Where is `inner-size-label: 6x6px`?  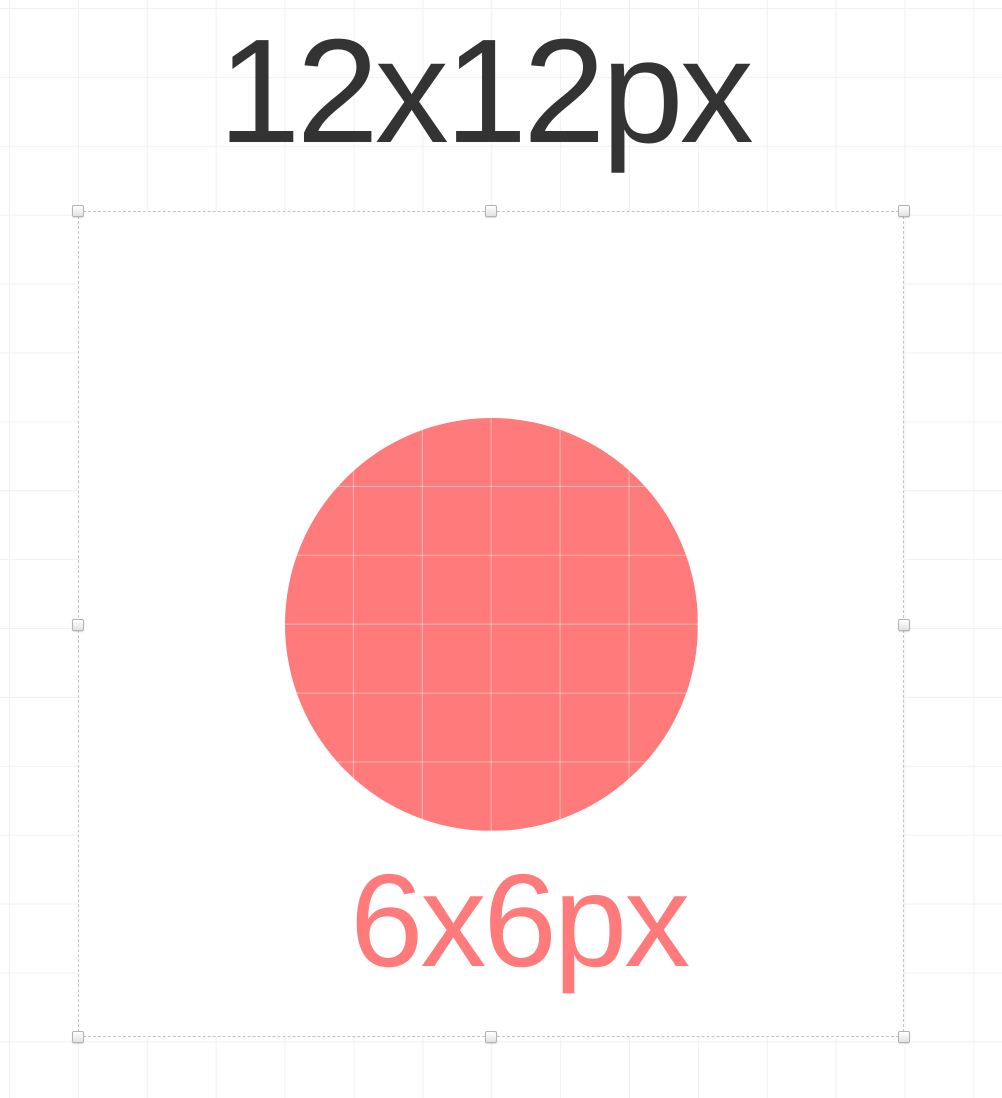
inner-size-label: 6x6px is located at coordinates (520, 920).